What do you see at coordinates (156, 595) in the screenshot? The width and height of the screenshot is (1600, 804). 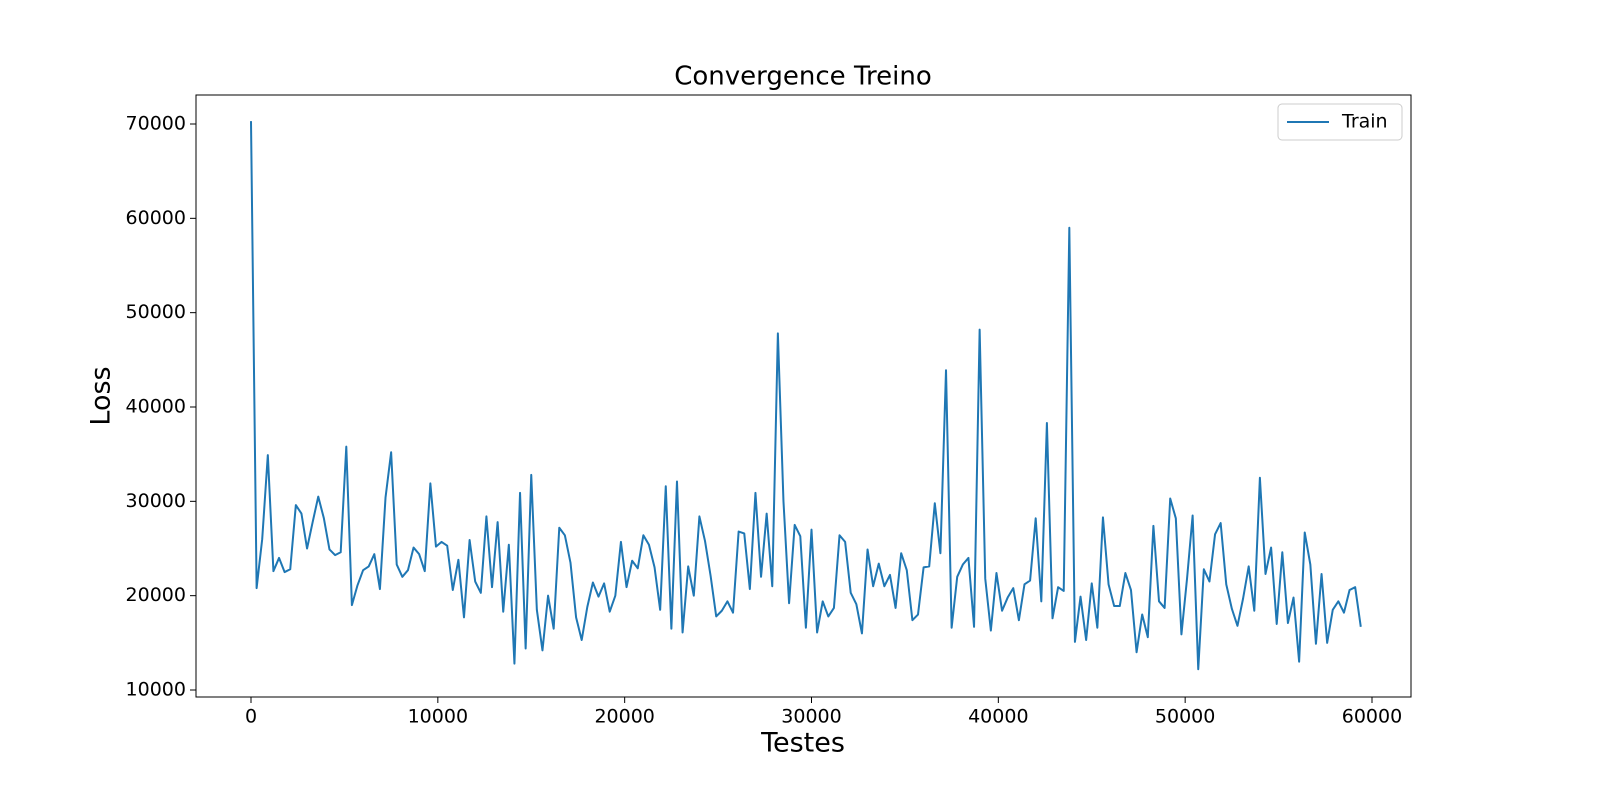 I see `y-tick-label: 20000` at bounding box center [156, 595].